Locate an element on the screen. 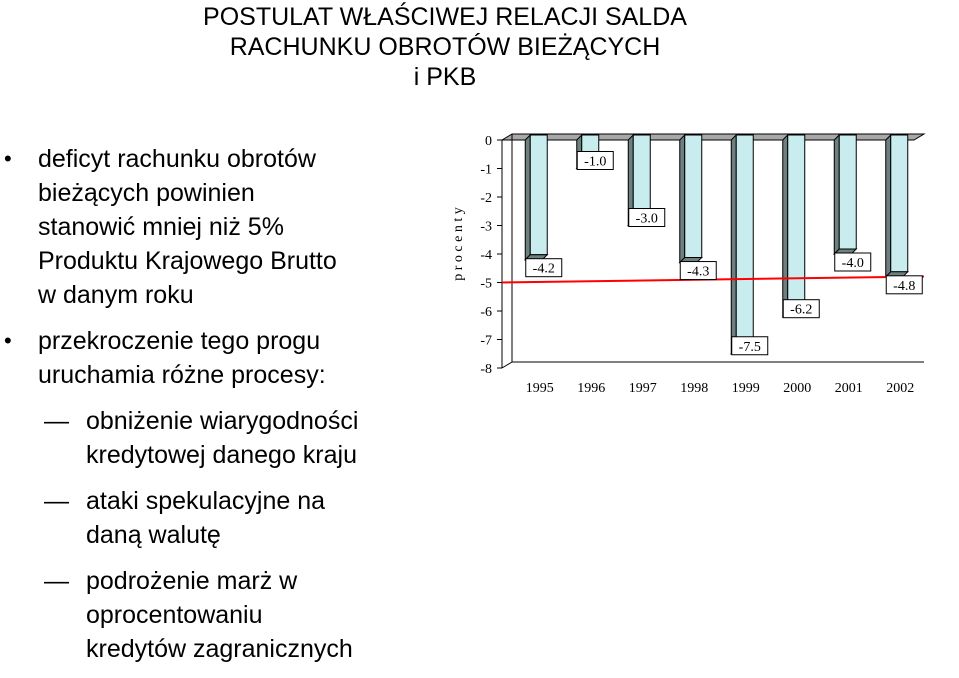  sub-bullet-text: ataki spekulacyjne na is located at coordinates (206, 501).